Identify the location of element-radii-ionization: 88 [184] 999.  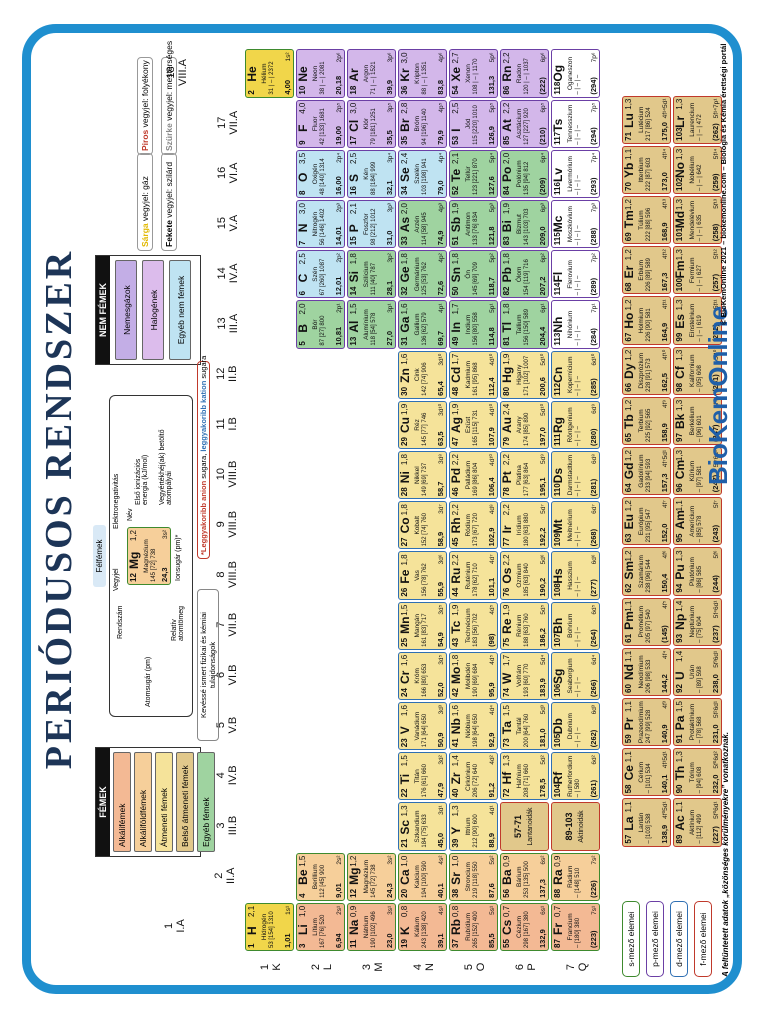
(374, 178).